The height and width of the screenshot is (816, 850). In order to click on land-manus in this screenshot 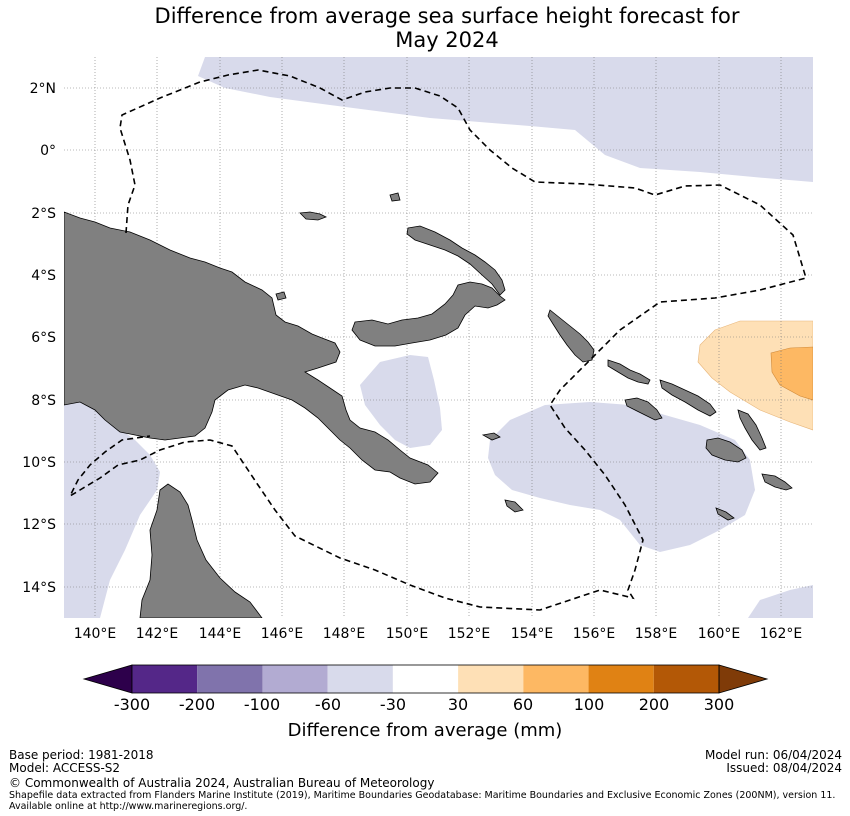, I will do `click(313, 216)`.